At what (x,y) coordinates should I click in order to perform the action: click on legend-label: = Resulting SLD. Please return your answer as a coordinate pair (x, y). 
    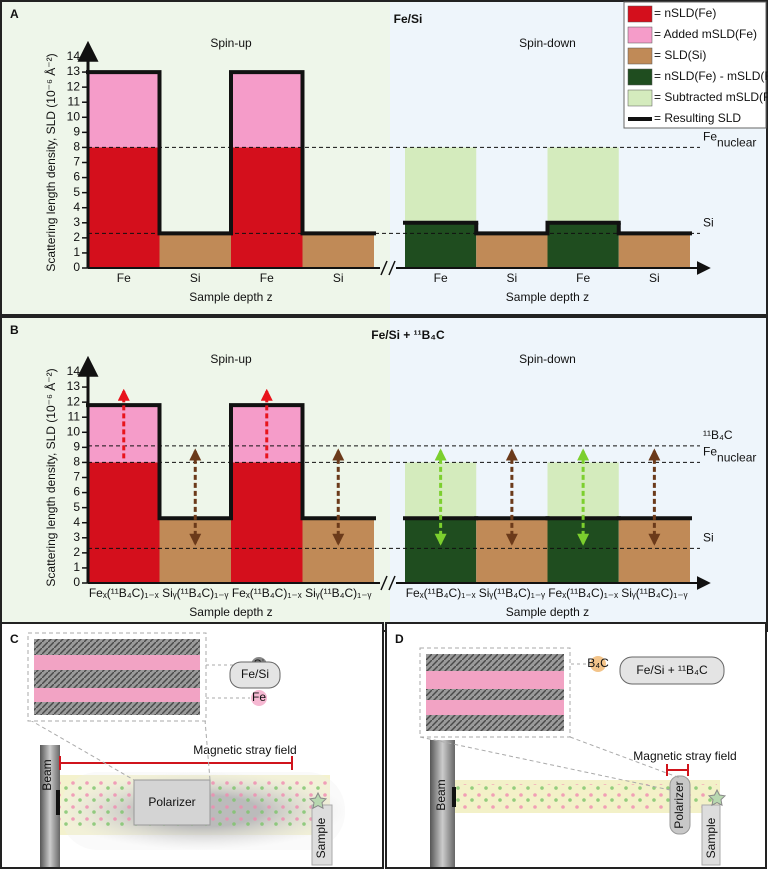
    Looking at the image, I should click on (697, 118).